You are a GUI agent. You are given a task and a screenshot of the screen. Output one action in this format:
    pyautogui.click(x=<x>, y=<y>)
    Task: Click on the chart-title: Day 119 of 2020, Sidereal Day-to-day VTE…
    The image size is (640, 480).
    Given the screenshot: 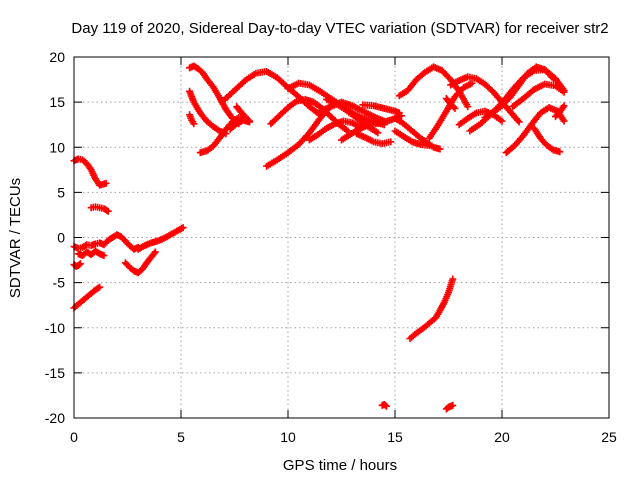 What is the action you would take?
    pyautogui.click(x=339, y=28)
    